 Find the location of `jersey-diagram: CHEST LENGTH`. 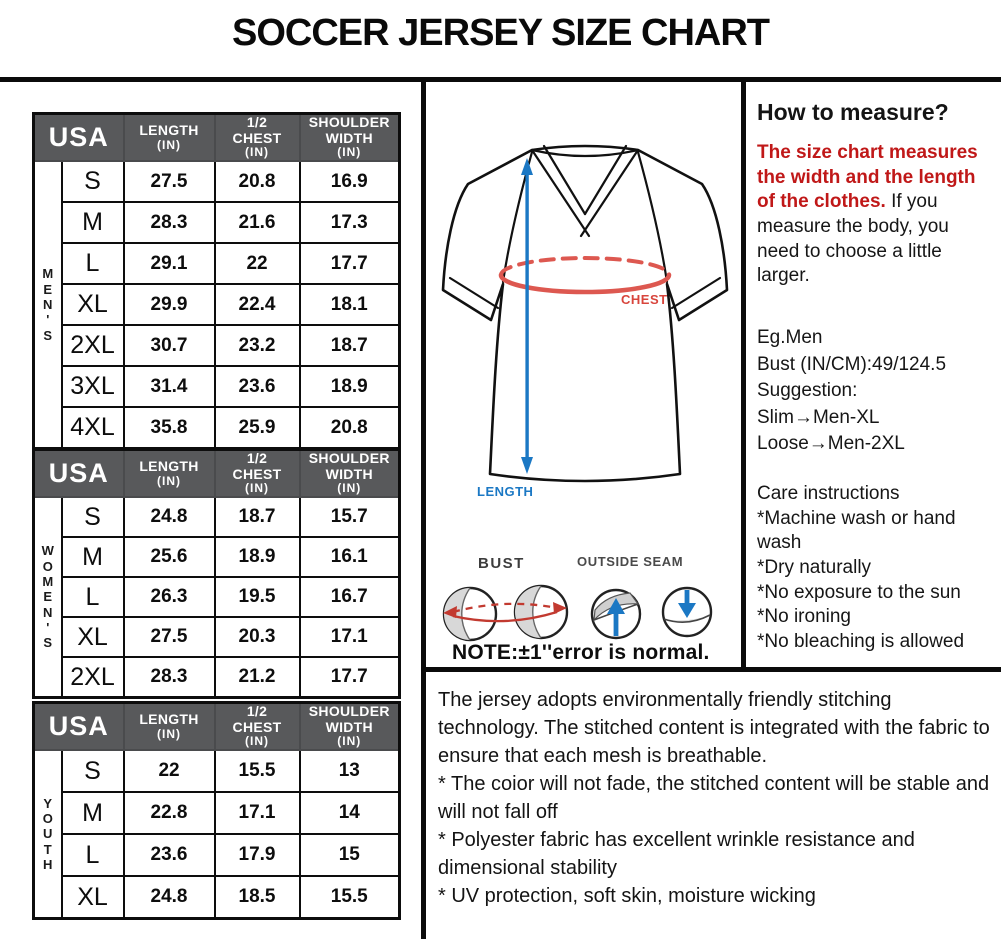

jersey-diagram: CHEST LENGTH is located at coordinates (585, 321).